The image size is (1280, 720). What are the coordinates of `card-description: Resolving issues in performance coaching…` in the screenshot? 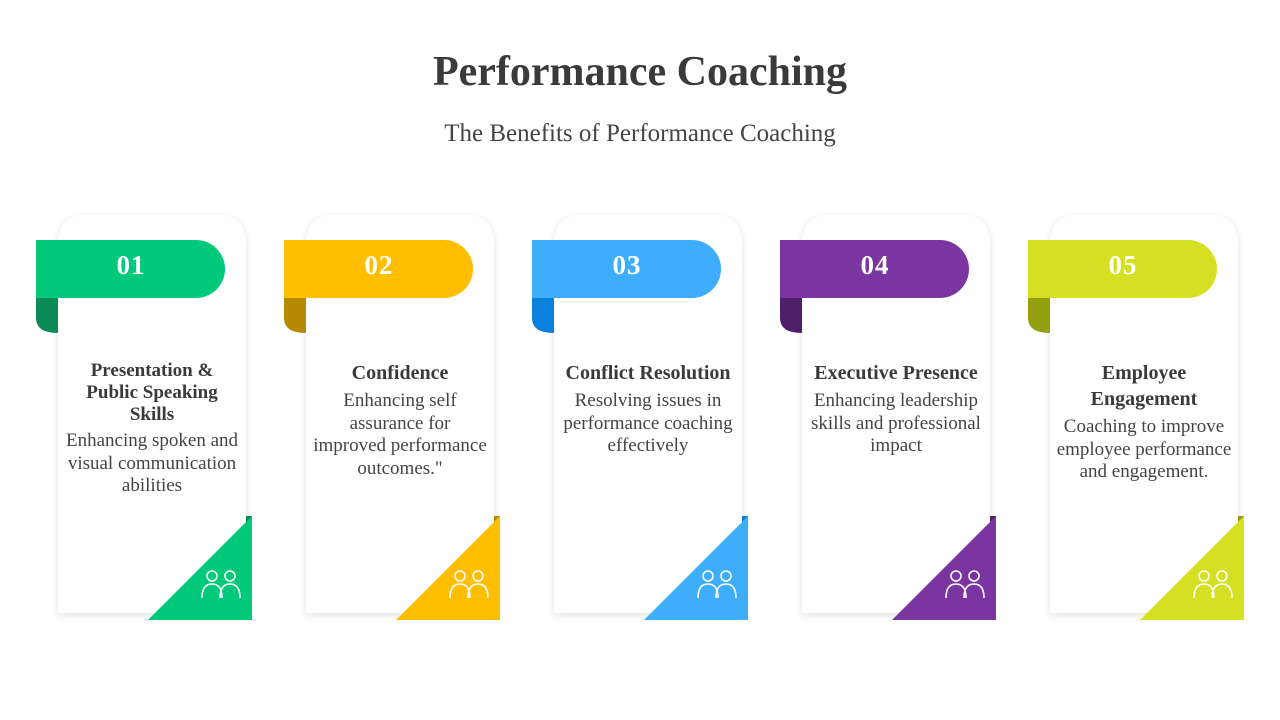 It's located at (648, 423).